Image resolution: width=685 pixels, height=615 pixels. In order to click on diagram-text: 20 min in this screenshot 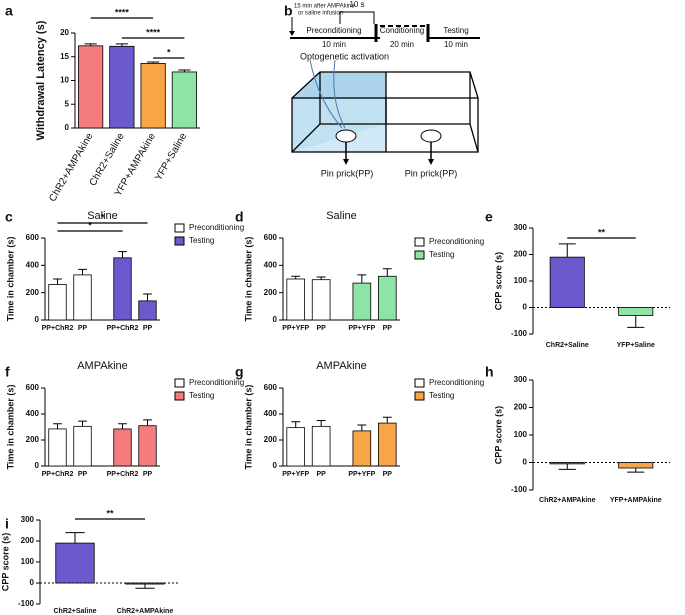, I will do `click(402, 44)`.